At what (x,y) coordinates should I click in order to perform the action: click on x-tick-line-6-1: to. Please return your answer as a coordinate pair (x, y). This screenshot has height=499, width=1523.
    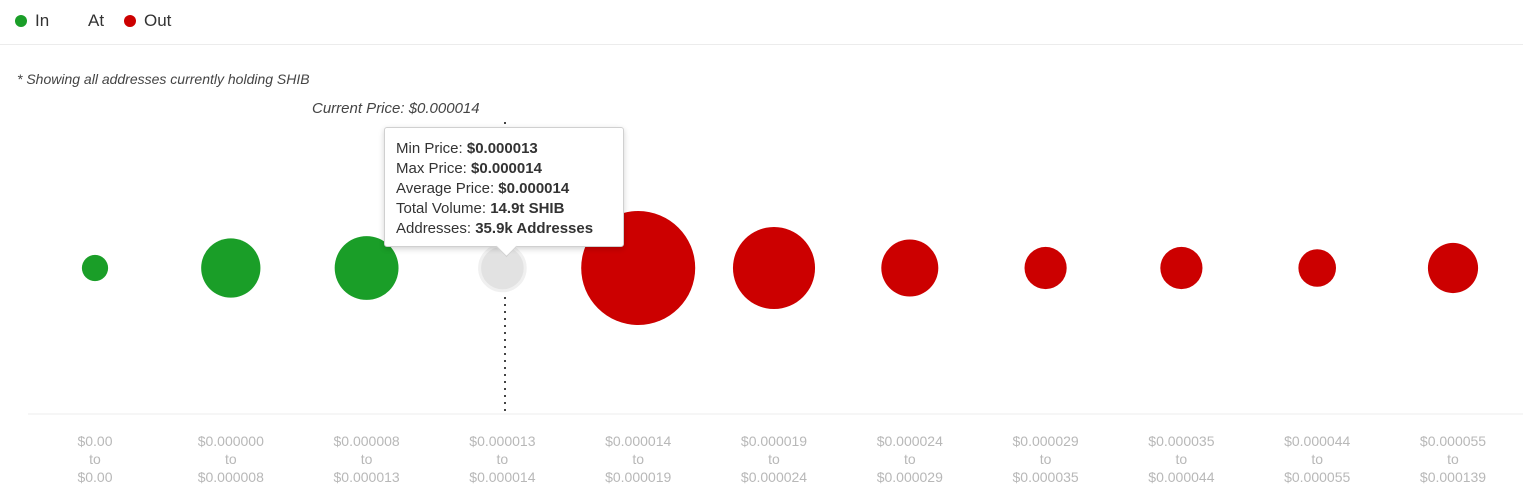
    Looking at the image, I should click on (910, 459).